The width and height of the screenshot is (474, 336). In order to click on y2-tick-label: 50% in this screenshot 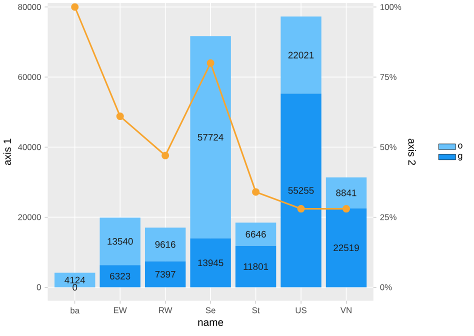, I will do `click(388, 147)`.